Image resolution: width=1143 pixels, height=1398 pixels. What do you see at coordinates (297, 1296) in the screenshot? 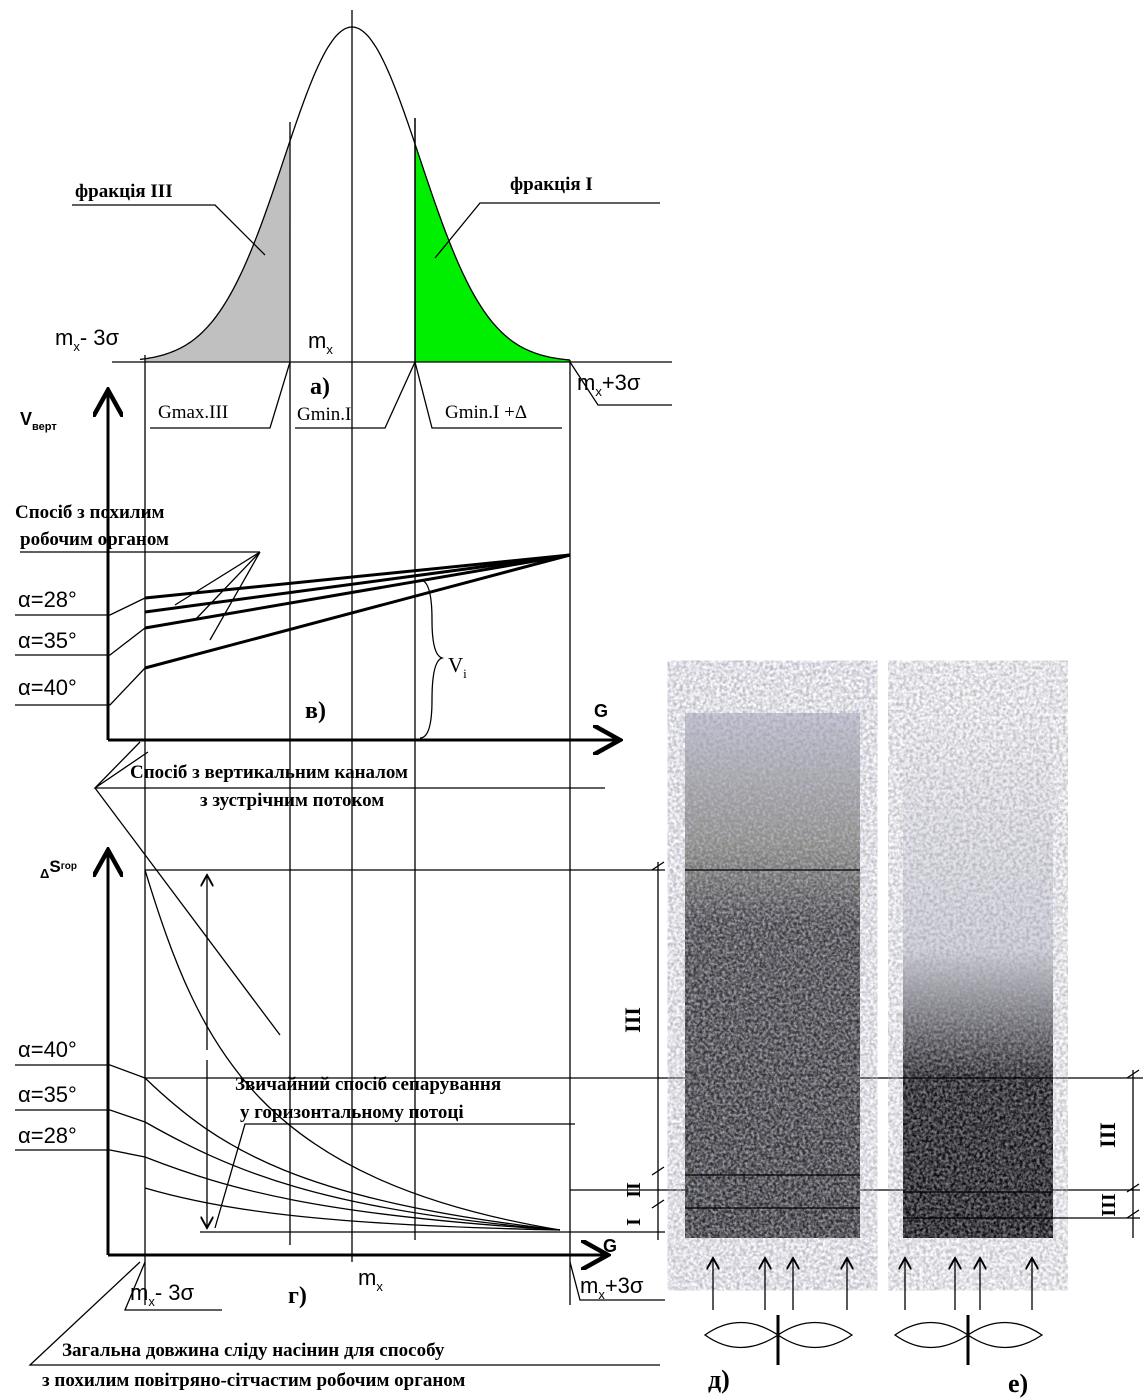
I see `panel-label: г)` at bounding box center [297, 1296].